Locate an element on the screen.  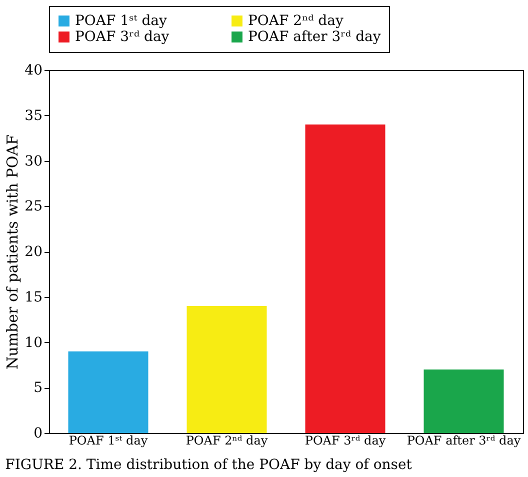
y-tick-label: 35 is located at coordinates (33, 116).